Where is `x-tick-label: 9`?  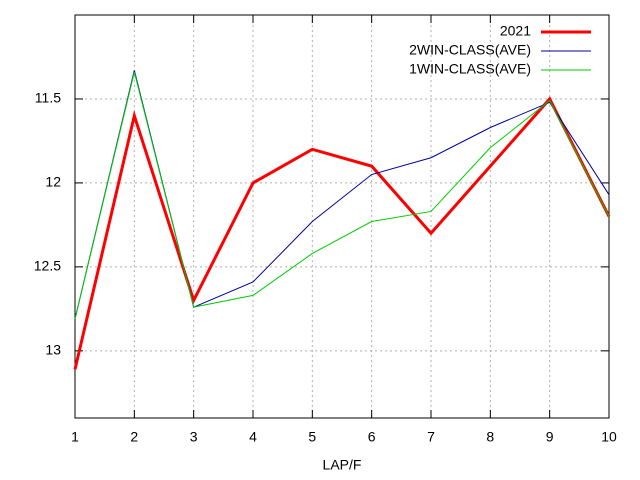
x-tick-label: 9 is located at coordinates (550, 437).